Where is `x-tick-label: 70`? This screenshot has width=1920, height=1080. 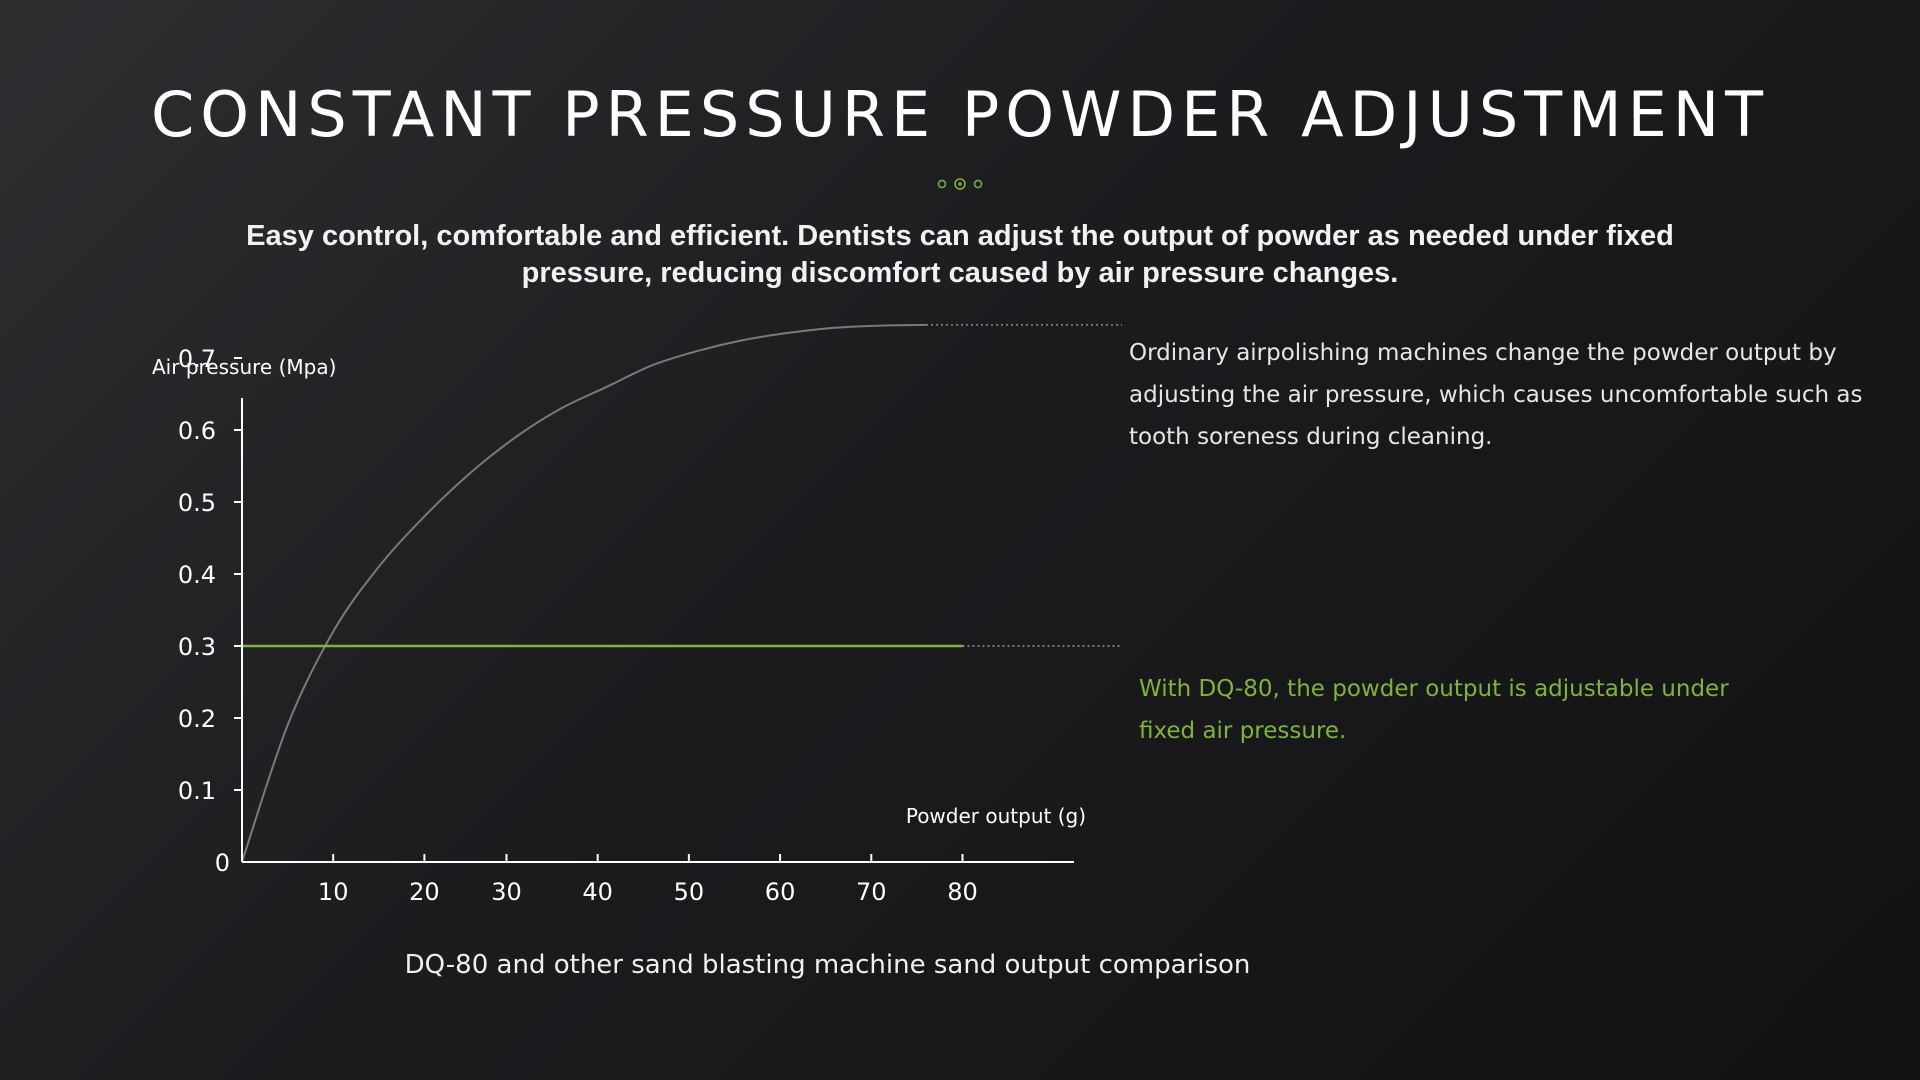 x-tick-label: 70 is located at coordinates (871, 892).